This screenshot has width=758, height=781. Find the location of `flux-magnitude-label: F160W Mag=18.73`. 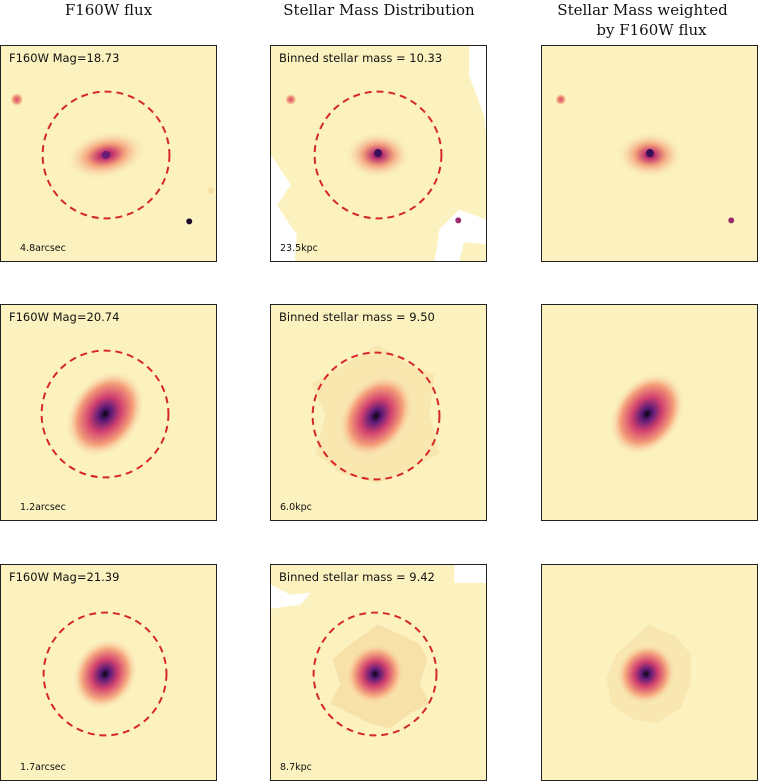

flux-magnitude-label: F160W Mag=18.73 is located at coordinates (64, 58).